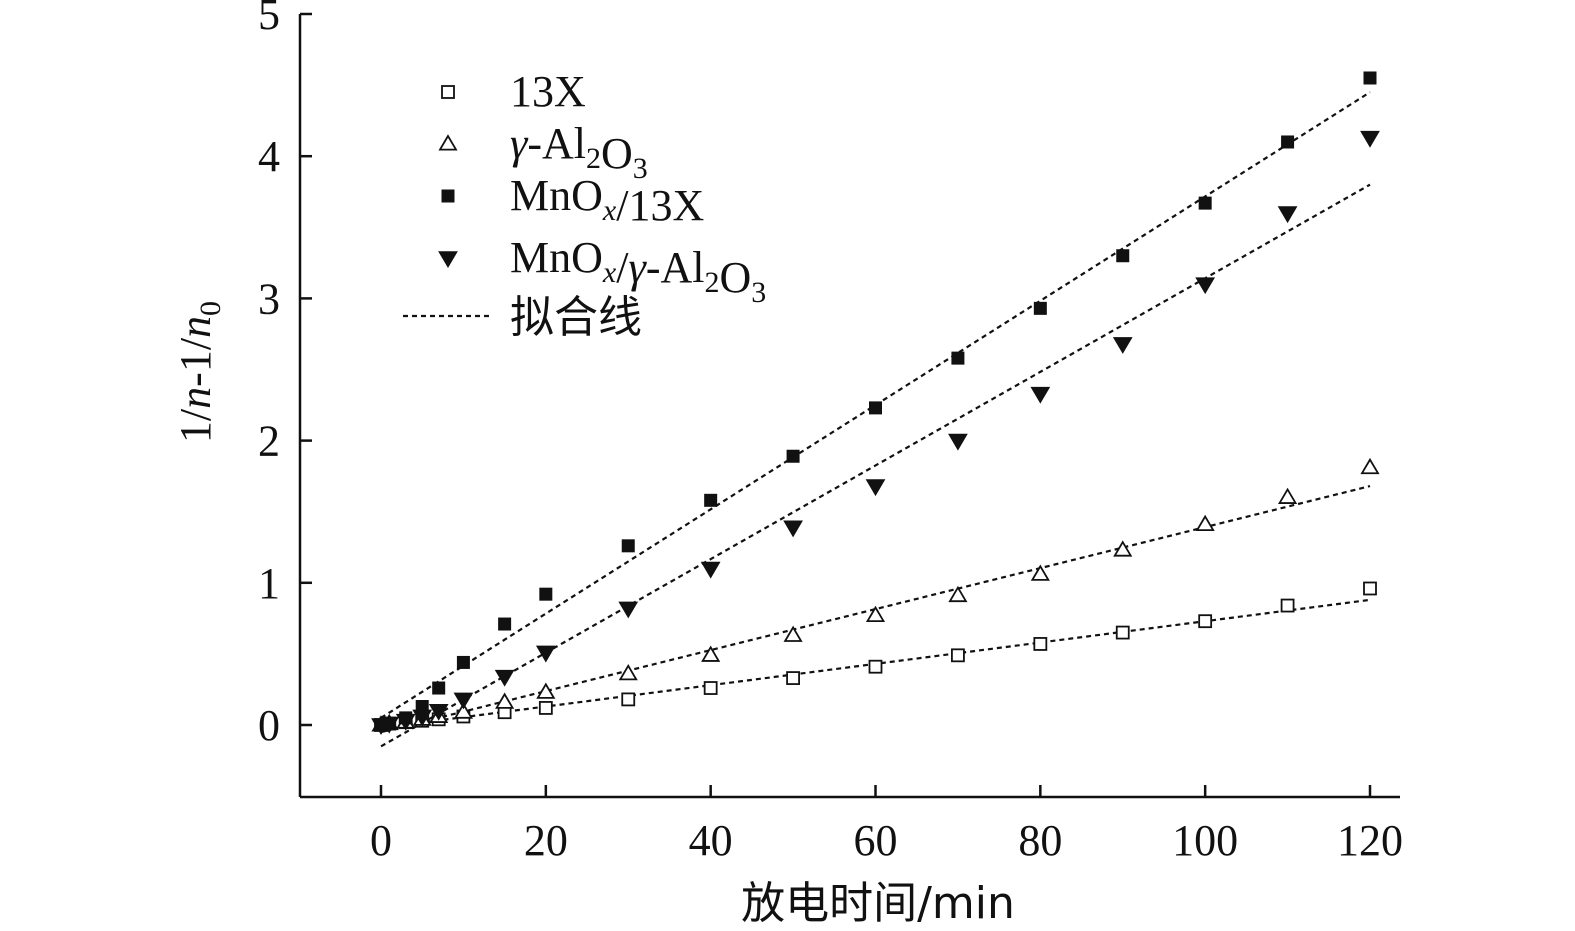 The height and width of the screenshot is (931, 1575). I want to click on legend-label-mnox-13x: MnOx/13X, so click(607, 200).